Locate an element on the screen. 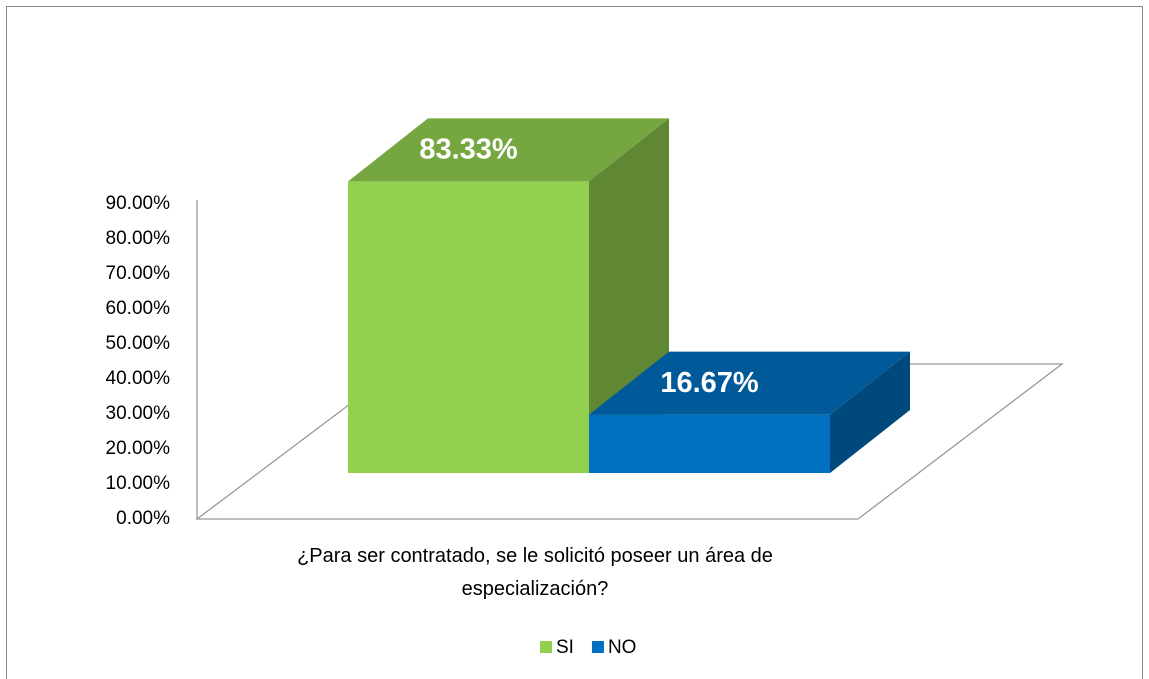 This screenshot has height=679, width=1149. y-tick-label: 70.00% is located at coordinates (138, 273).